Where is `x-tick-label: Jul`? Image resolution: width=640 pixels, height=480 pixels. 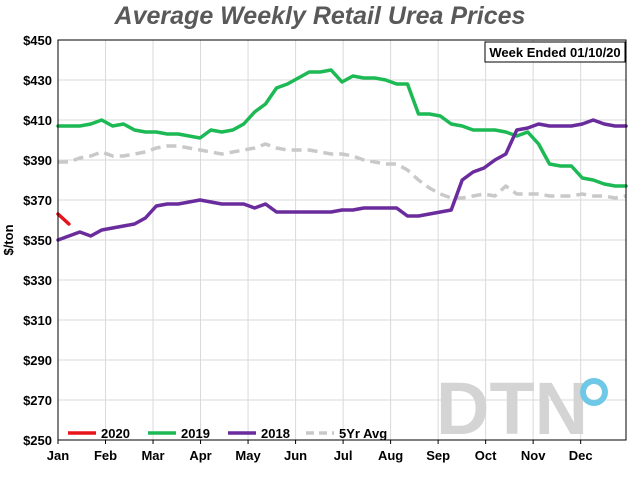
x-tick-label: Jul is located at coordinates (343, 455).